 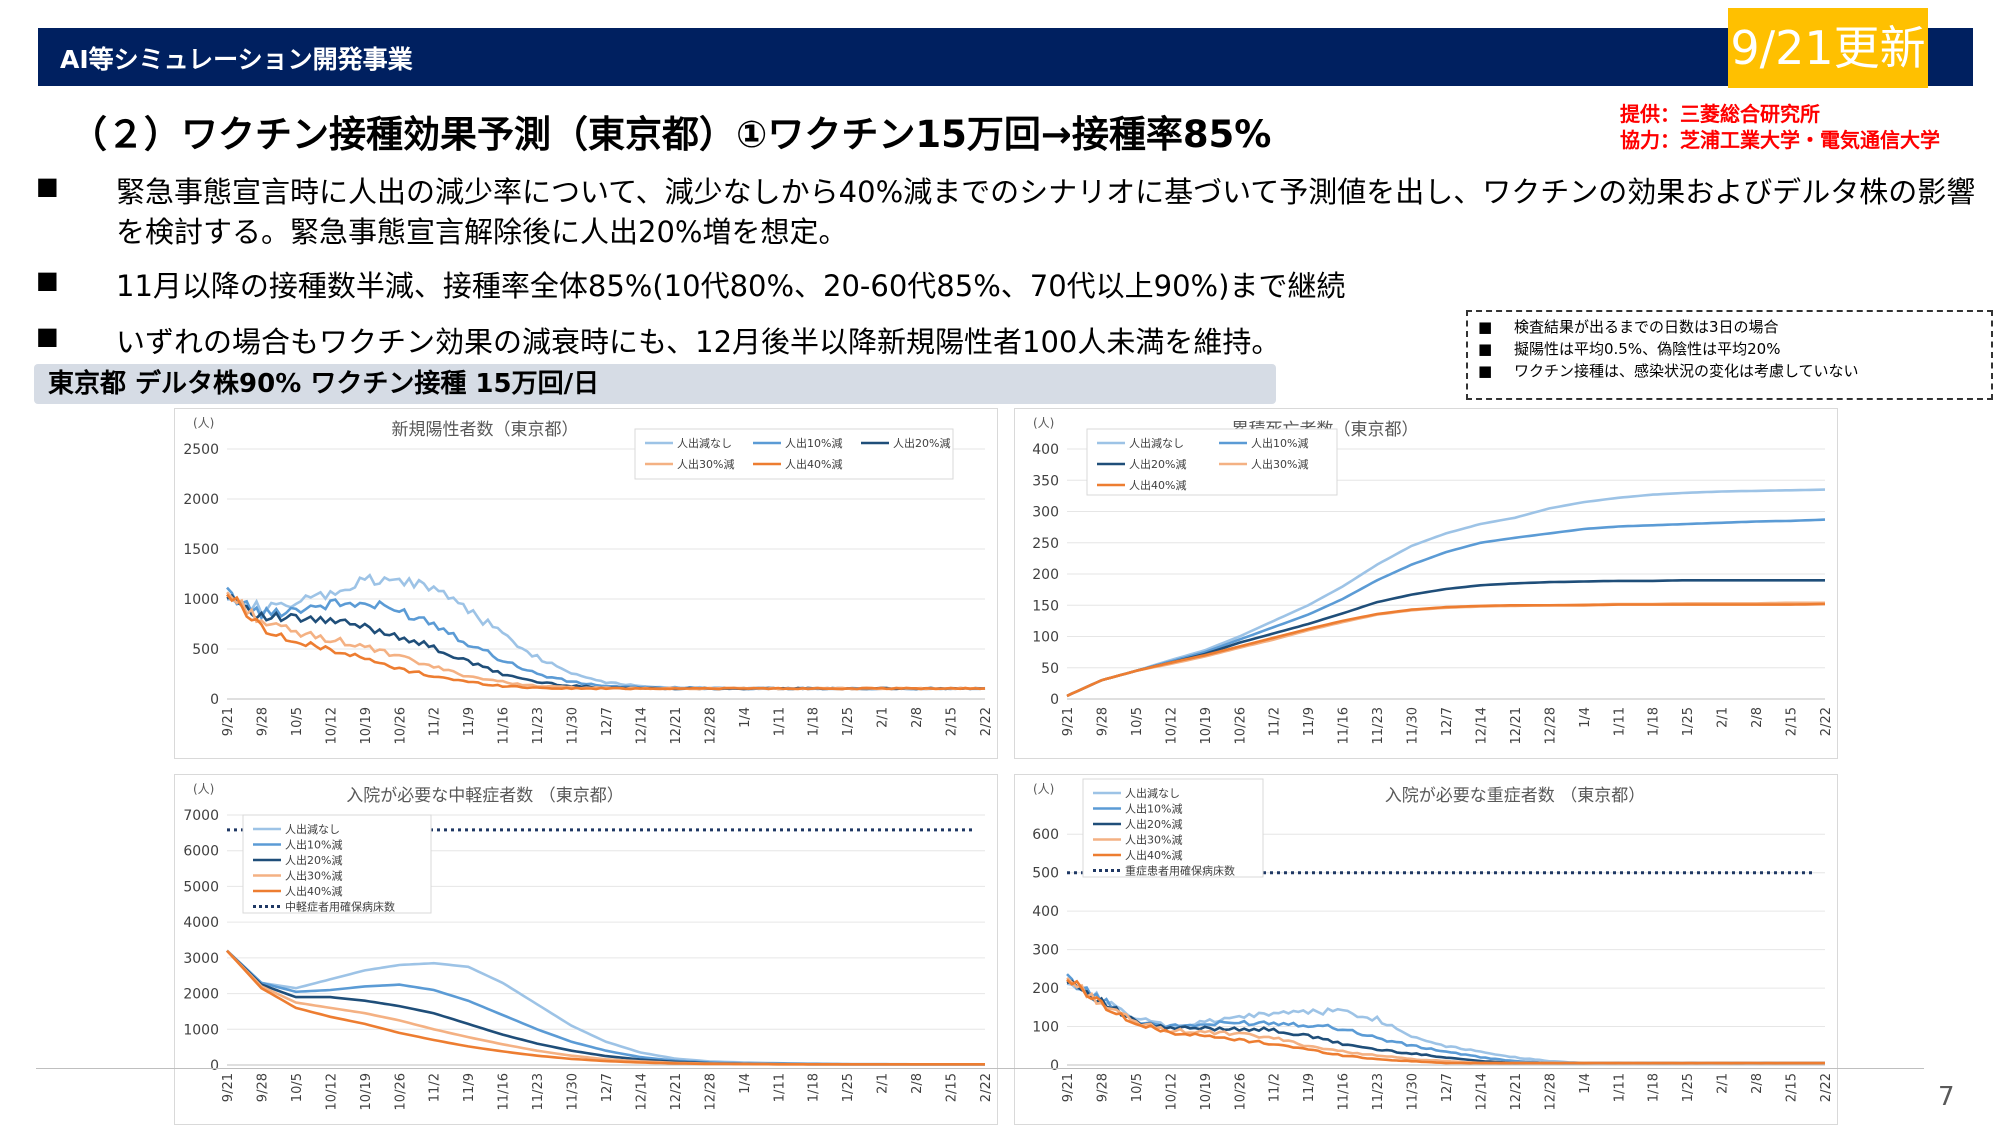 What do you see at coordinates (1045, 912) in the screenshot?
I see `y-tick-label: 400` at bounding box center [1045, 912].